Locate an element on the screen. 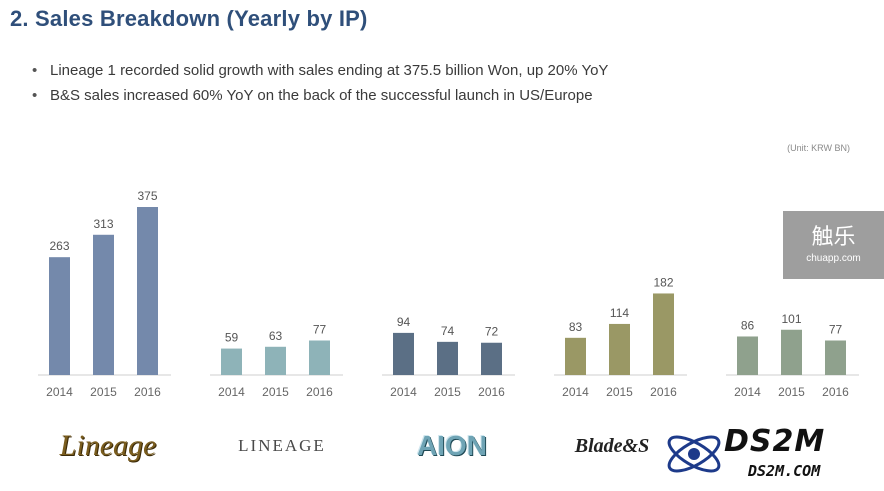 The height and width of the screenshot is (491, 884). chuapp-watermark: 触乐 chuapp.com is located at coordinates (833, 245).